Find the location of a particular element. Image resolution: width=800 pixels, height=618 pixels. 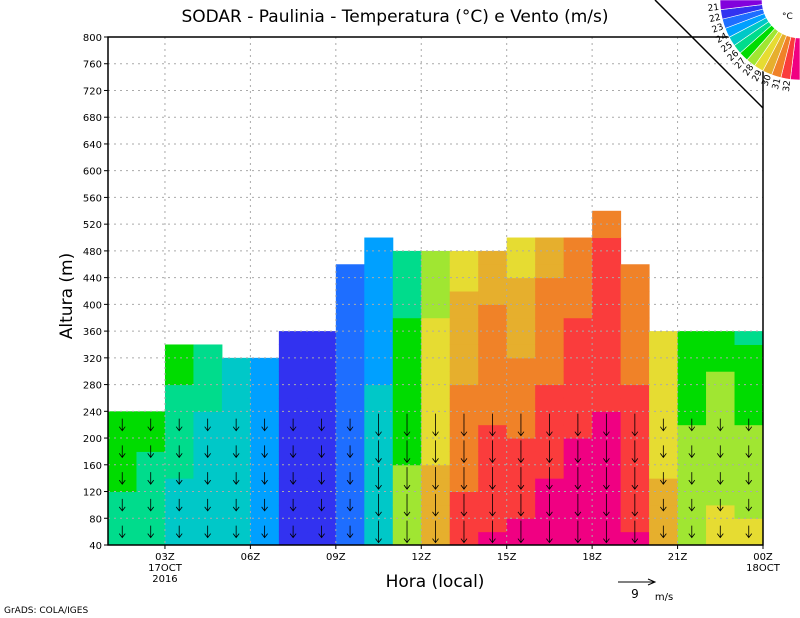

y-tick-label: 80 is located at coordinates (95, 519).